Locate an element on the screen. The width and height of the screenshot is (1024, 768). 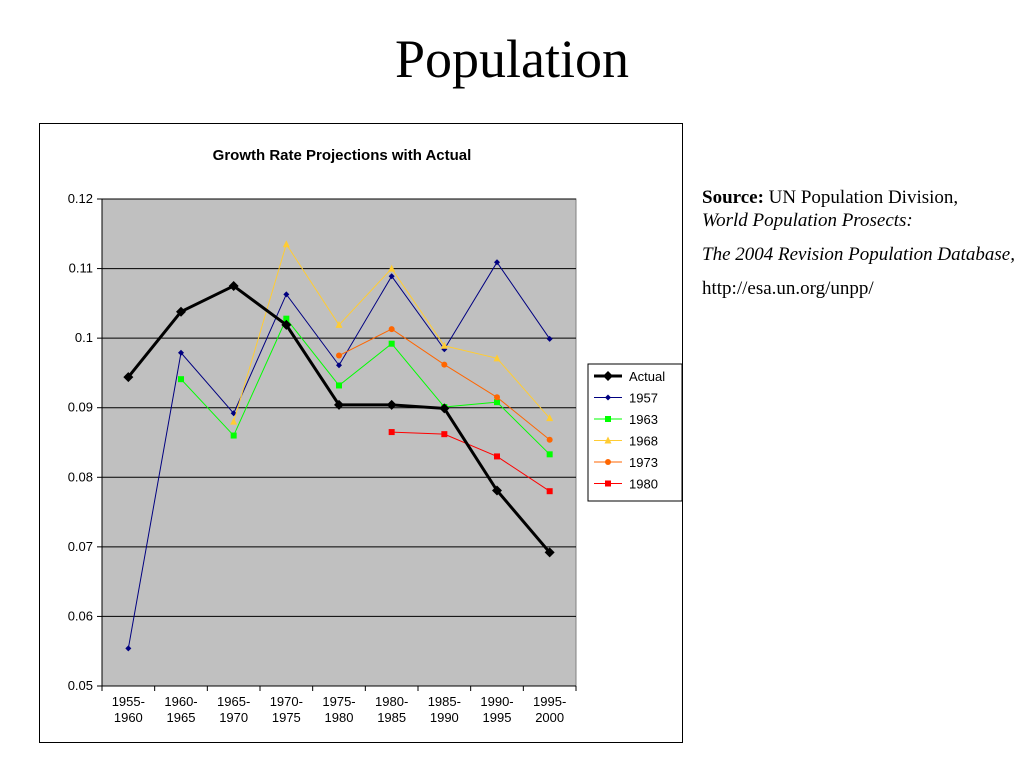
legend-label-1963: 1963 is located at coordinates (643, 419).